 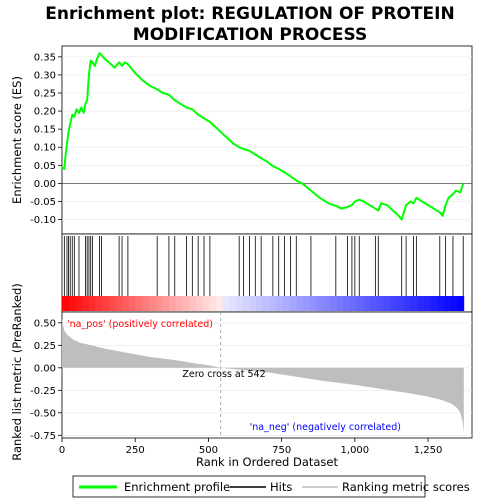 I want to click on rank-x-axis-label: Rank in Ordered Dataset, so click(x=267, y=462).